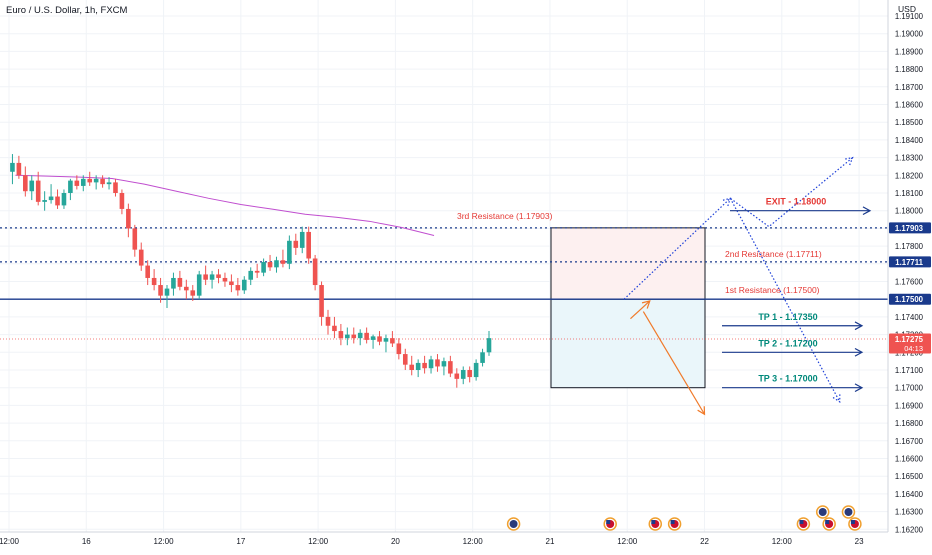 This screenshot has height=555, width=932. What do you see at coordinates (909, 299) in the screenshot?
I see `price-tag-value: 1.17500` at bounding box center [909, 299].